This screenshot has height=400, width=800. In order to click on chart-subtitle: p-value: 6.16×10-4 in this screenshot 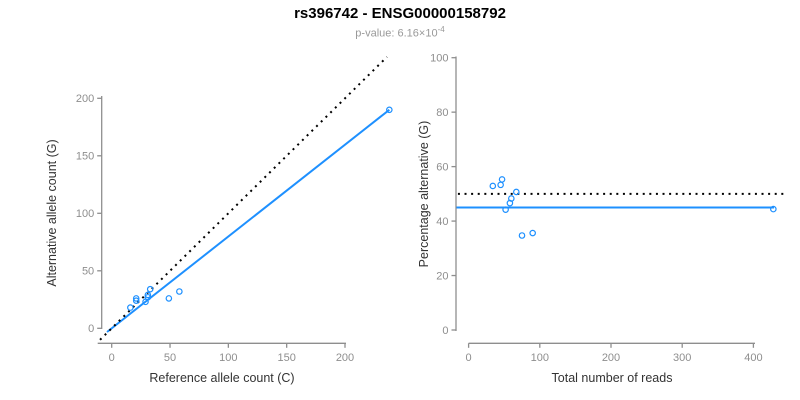, I will do `click(400, 32)`.